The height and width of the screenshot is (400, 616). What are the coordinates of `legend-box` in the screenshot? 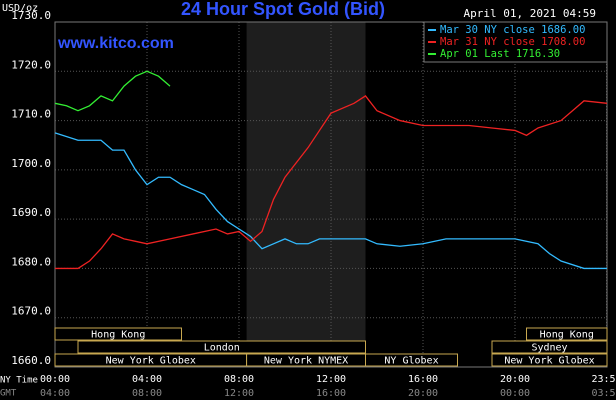 It's located at (515, 42).